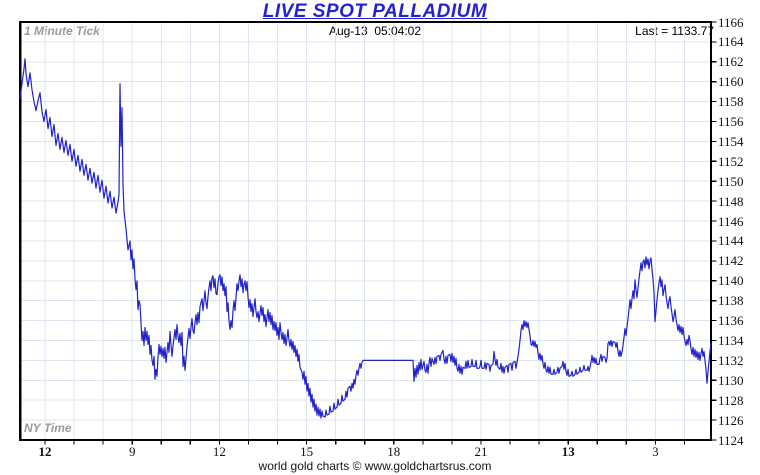 This screenshot has height=475, width=760. I want to click on y-tick-label: 1162, so click(731, 62).